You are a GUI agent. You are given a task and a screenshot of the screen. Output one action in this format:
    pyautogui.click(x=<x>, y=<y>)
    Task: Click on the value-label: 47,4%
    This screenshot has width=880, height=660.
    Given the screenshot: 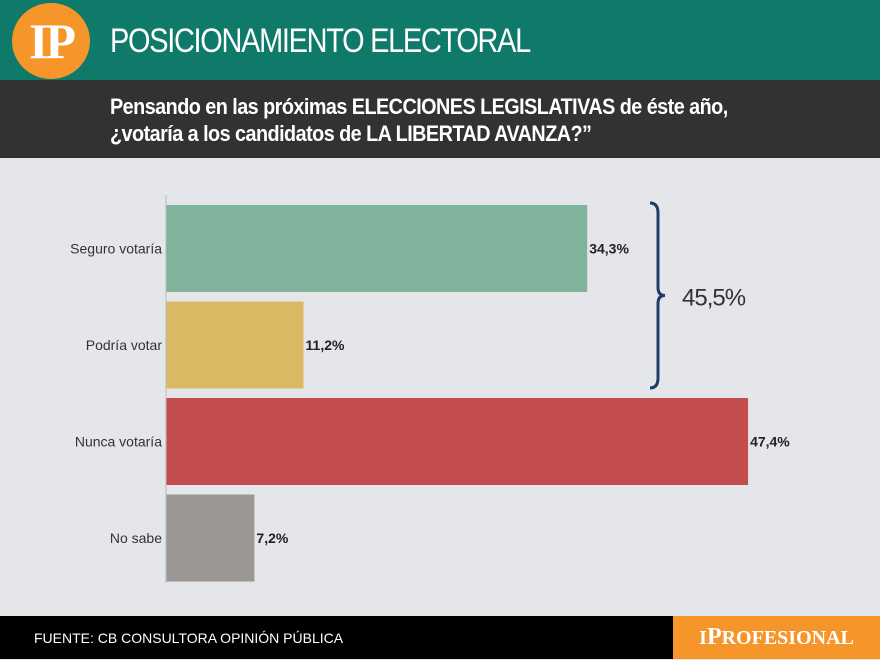 What is the action you would take?
    pyautogui.click(x=770, y=442)
    